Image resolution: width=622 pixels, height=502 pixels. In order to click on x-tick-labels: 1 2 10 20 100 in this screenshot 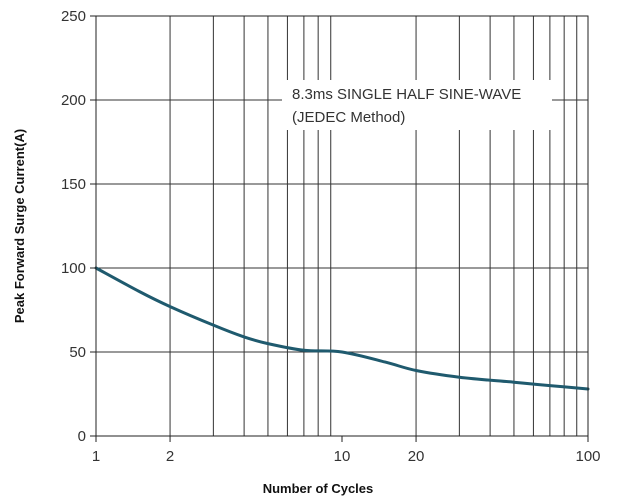, I will do `click(346, 450)`.